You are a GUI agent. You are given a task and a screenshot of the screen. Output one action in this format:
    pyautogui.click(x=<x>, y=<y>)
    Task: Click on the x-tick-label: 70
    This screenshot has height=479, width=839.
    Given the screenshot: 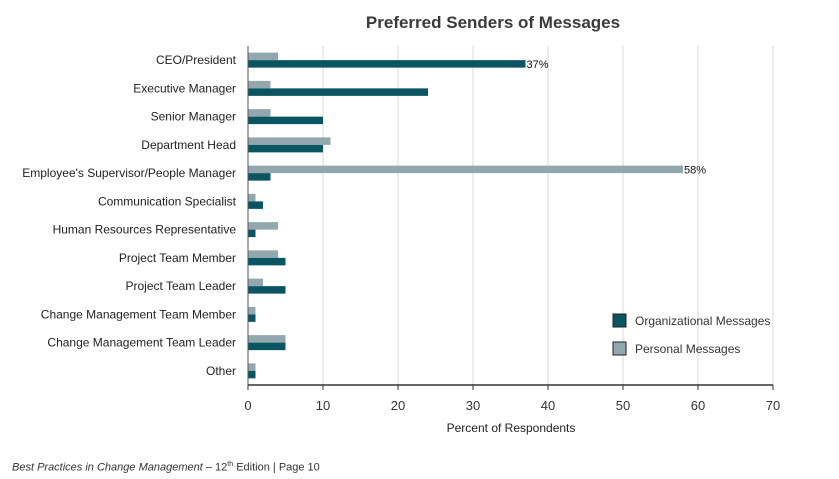 What is the action you would take?
    pyautogui.click(x=773, y=405)
    